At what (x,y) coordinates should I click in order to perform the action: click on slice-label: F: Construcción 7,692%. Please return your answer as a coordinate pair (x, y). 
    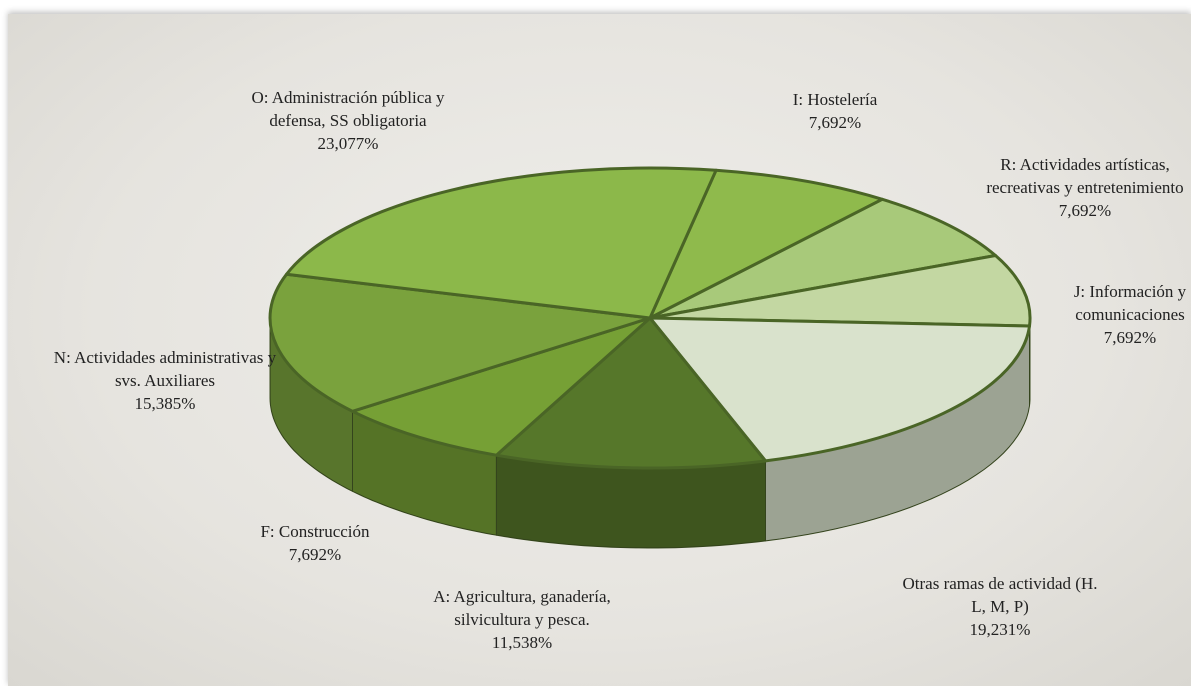
    Looking at the image, I should click on (315, 543).